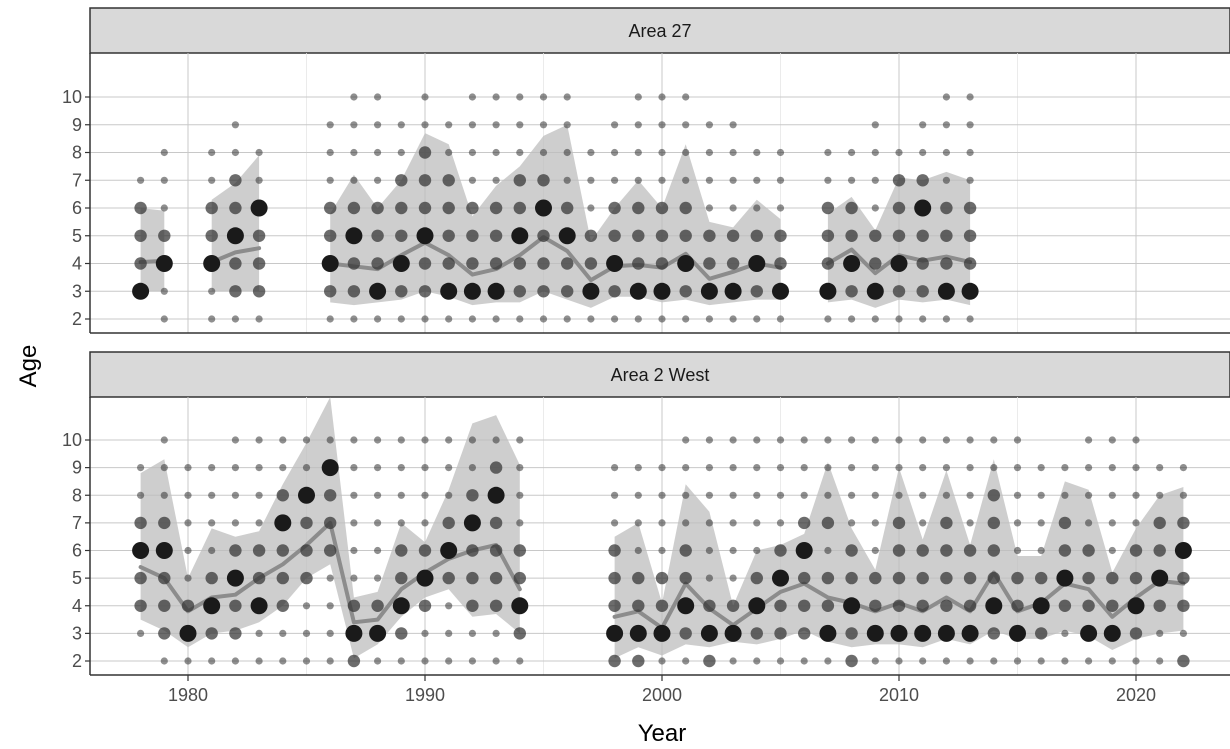 This screenshot has height=749, width=1230. I want to click on x-tick-label: 2000, so click(662, 695).